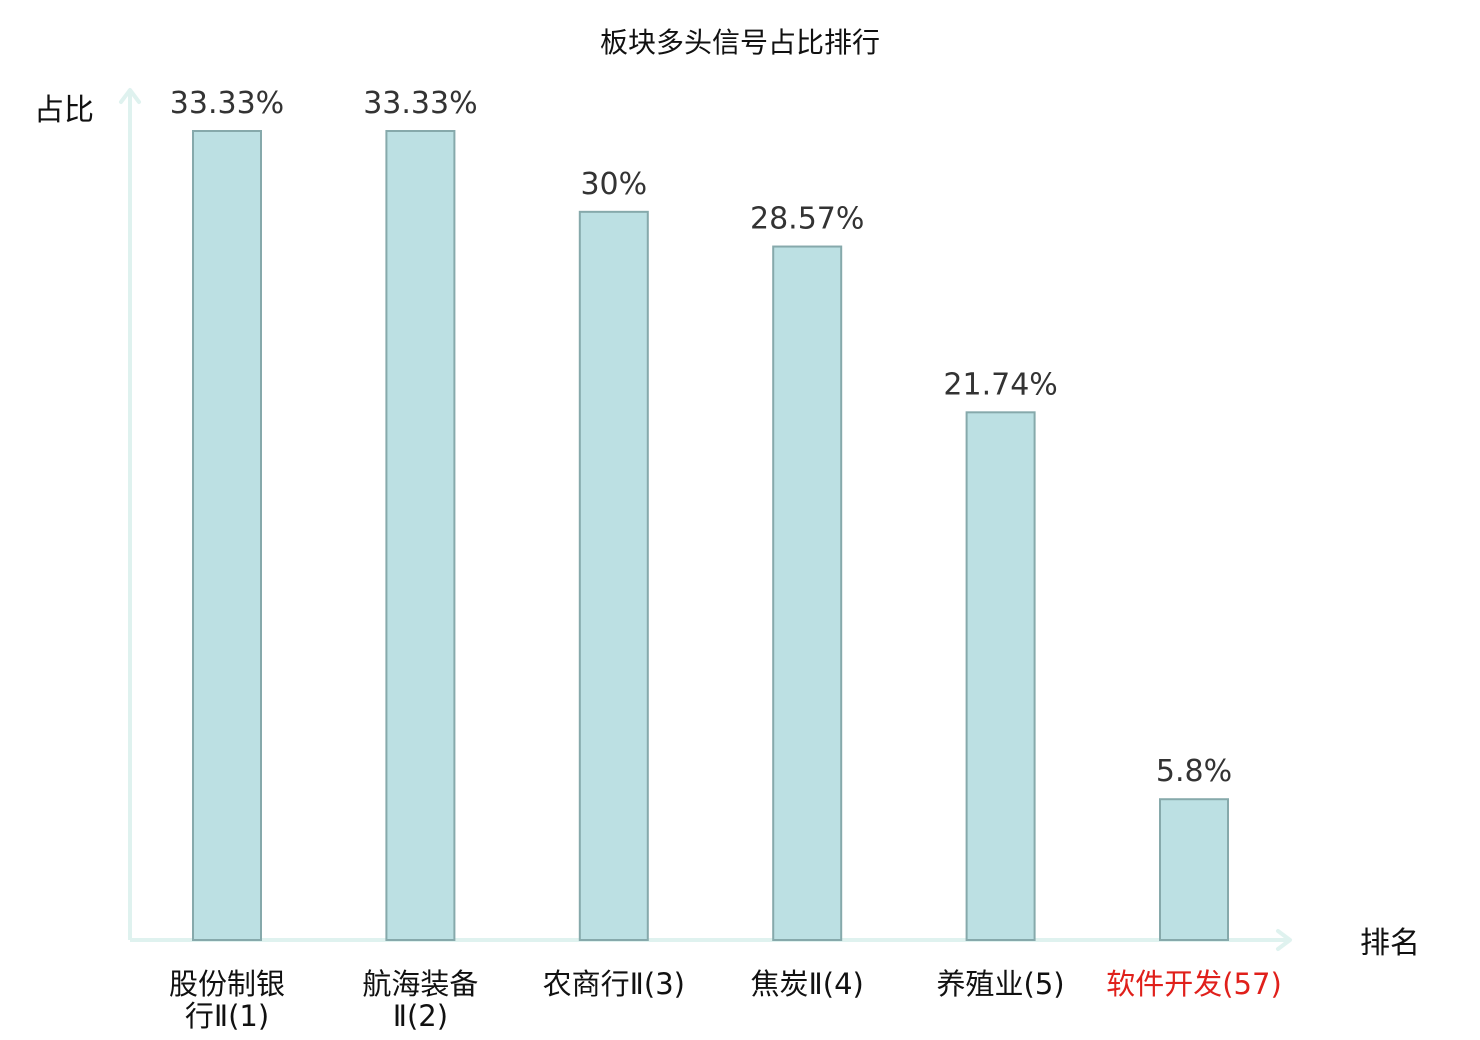 The image size is (1480, 1040). What do you see at coordinates (807, 984) in the screenshot?
I see `category-label: 焦炭Ⅱ(4)` at bounding box center [807, 984].